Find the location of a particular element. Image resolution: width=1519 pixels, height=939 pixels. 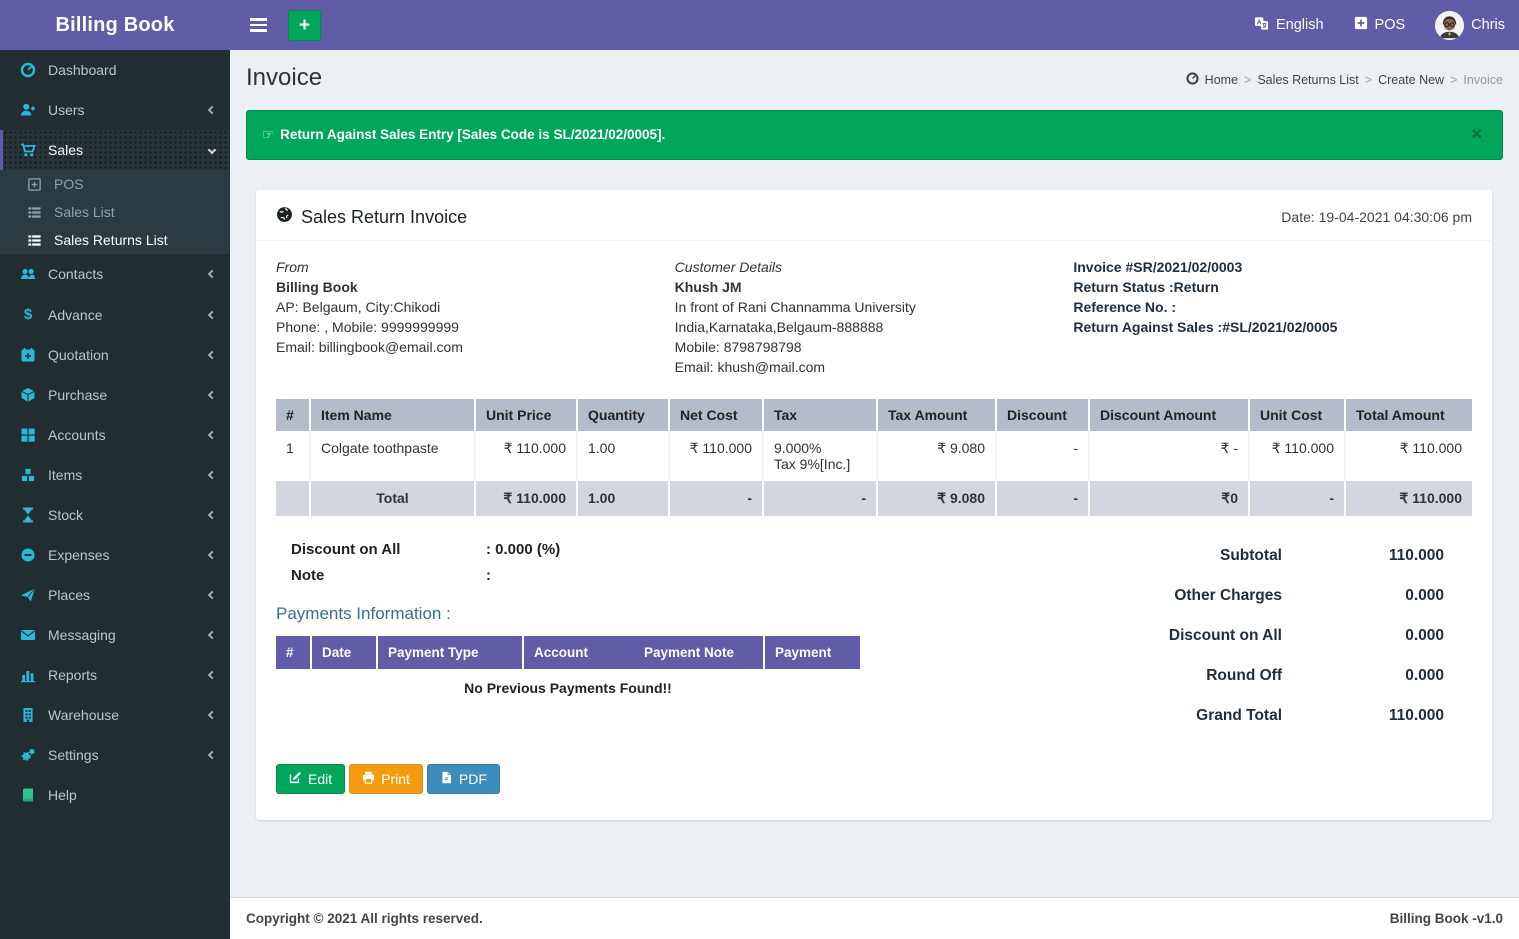

edit-icon is located at coordinates (295, 779).